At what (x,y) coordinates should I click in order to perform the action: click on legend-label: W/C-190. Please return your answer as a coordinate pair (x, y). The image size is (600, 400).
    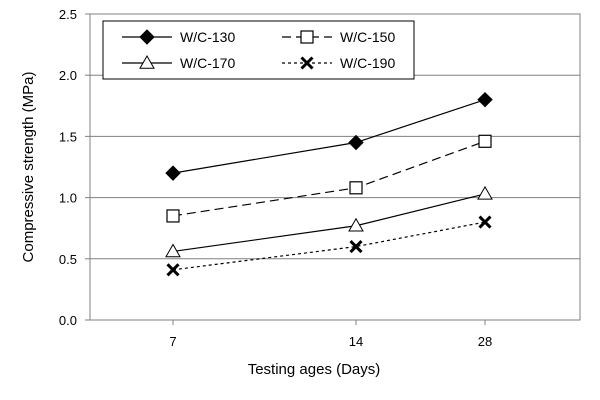
    Looking at the image, I should click on (367, 63).